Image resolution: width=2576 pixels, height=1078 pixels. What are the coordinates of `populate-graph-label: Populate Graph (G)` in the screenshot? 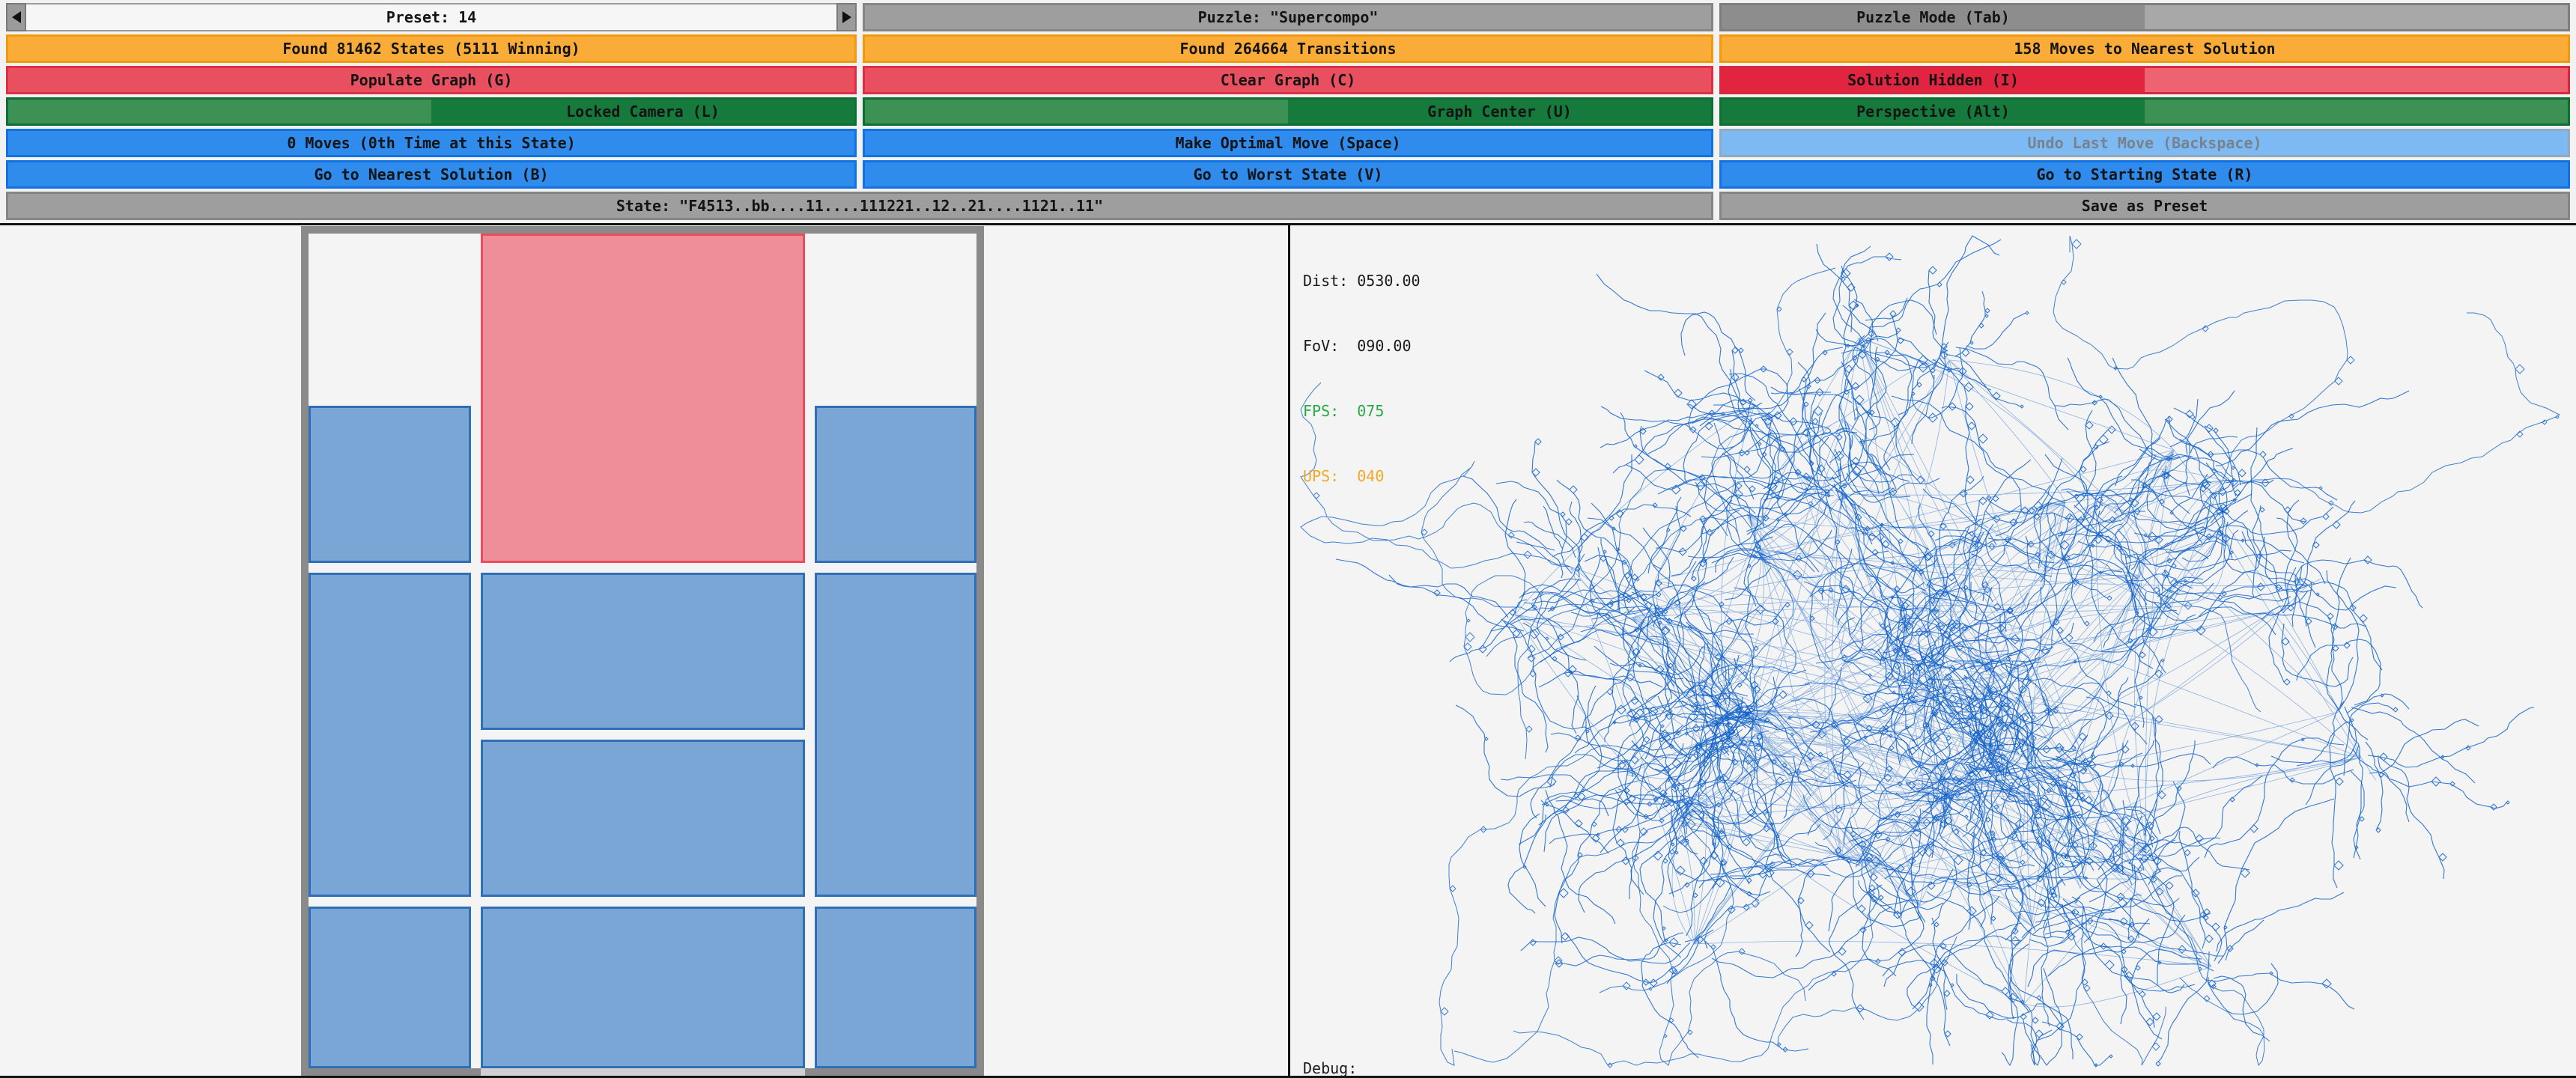 It's located at (431, 80).